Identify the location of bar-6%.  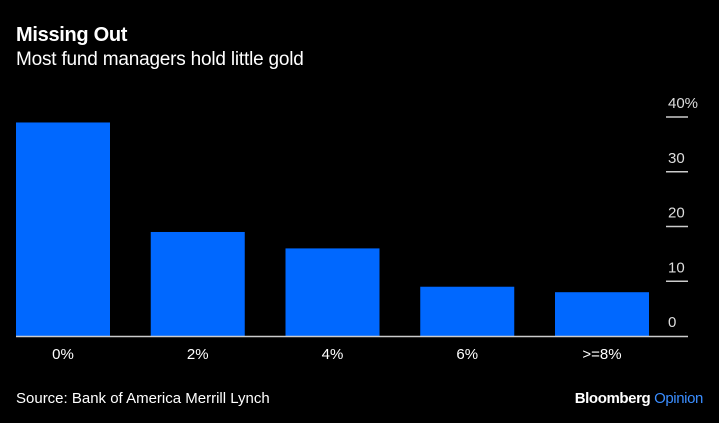
(467, 311).